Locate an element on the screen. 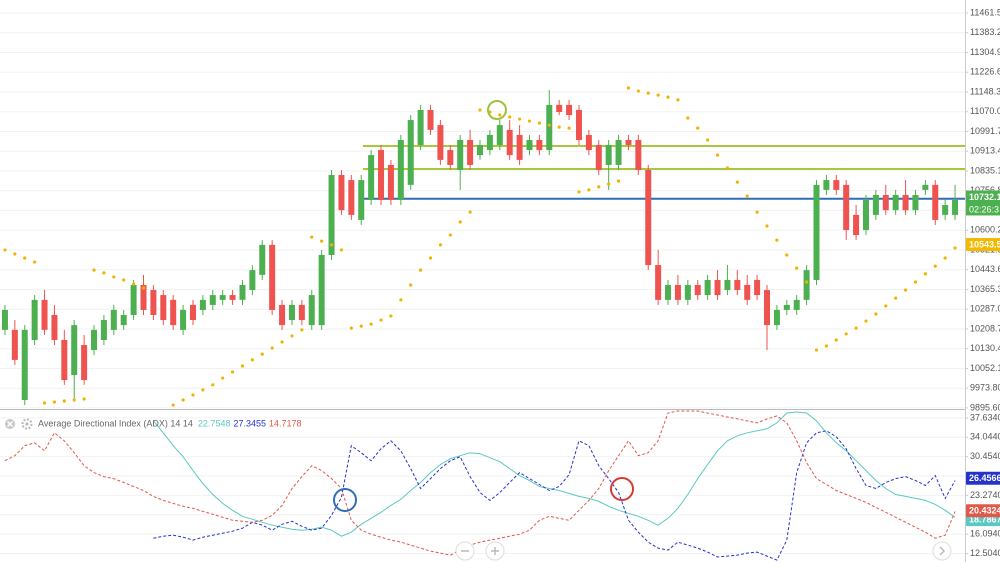 The height and width of the screenshot is (562, 1000). y-tick-label: 10991.7 is located at coordinates (985, 131).